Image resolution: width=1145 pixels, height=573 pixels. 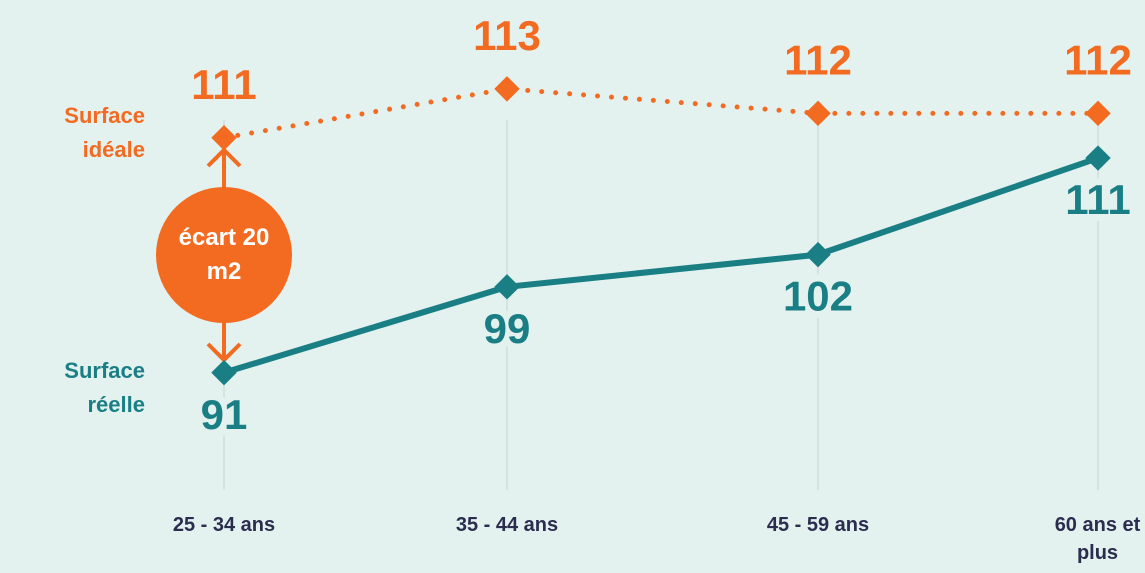 I want to click on value-label: 102, so click(x=818, y=296).